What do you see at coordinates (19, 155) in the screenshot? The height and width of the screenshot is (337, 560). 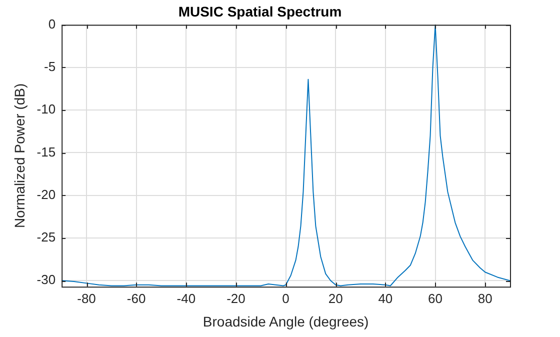 I see `y-axis-title: Normalized Power (dB)` at bounding box center [19, 155].